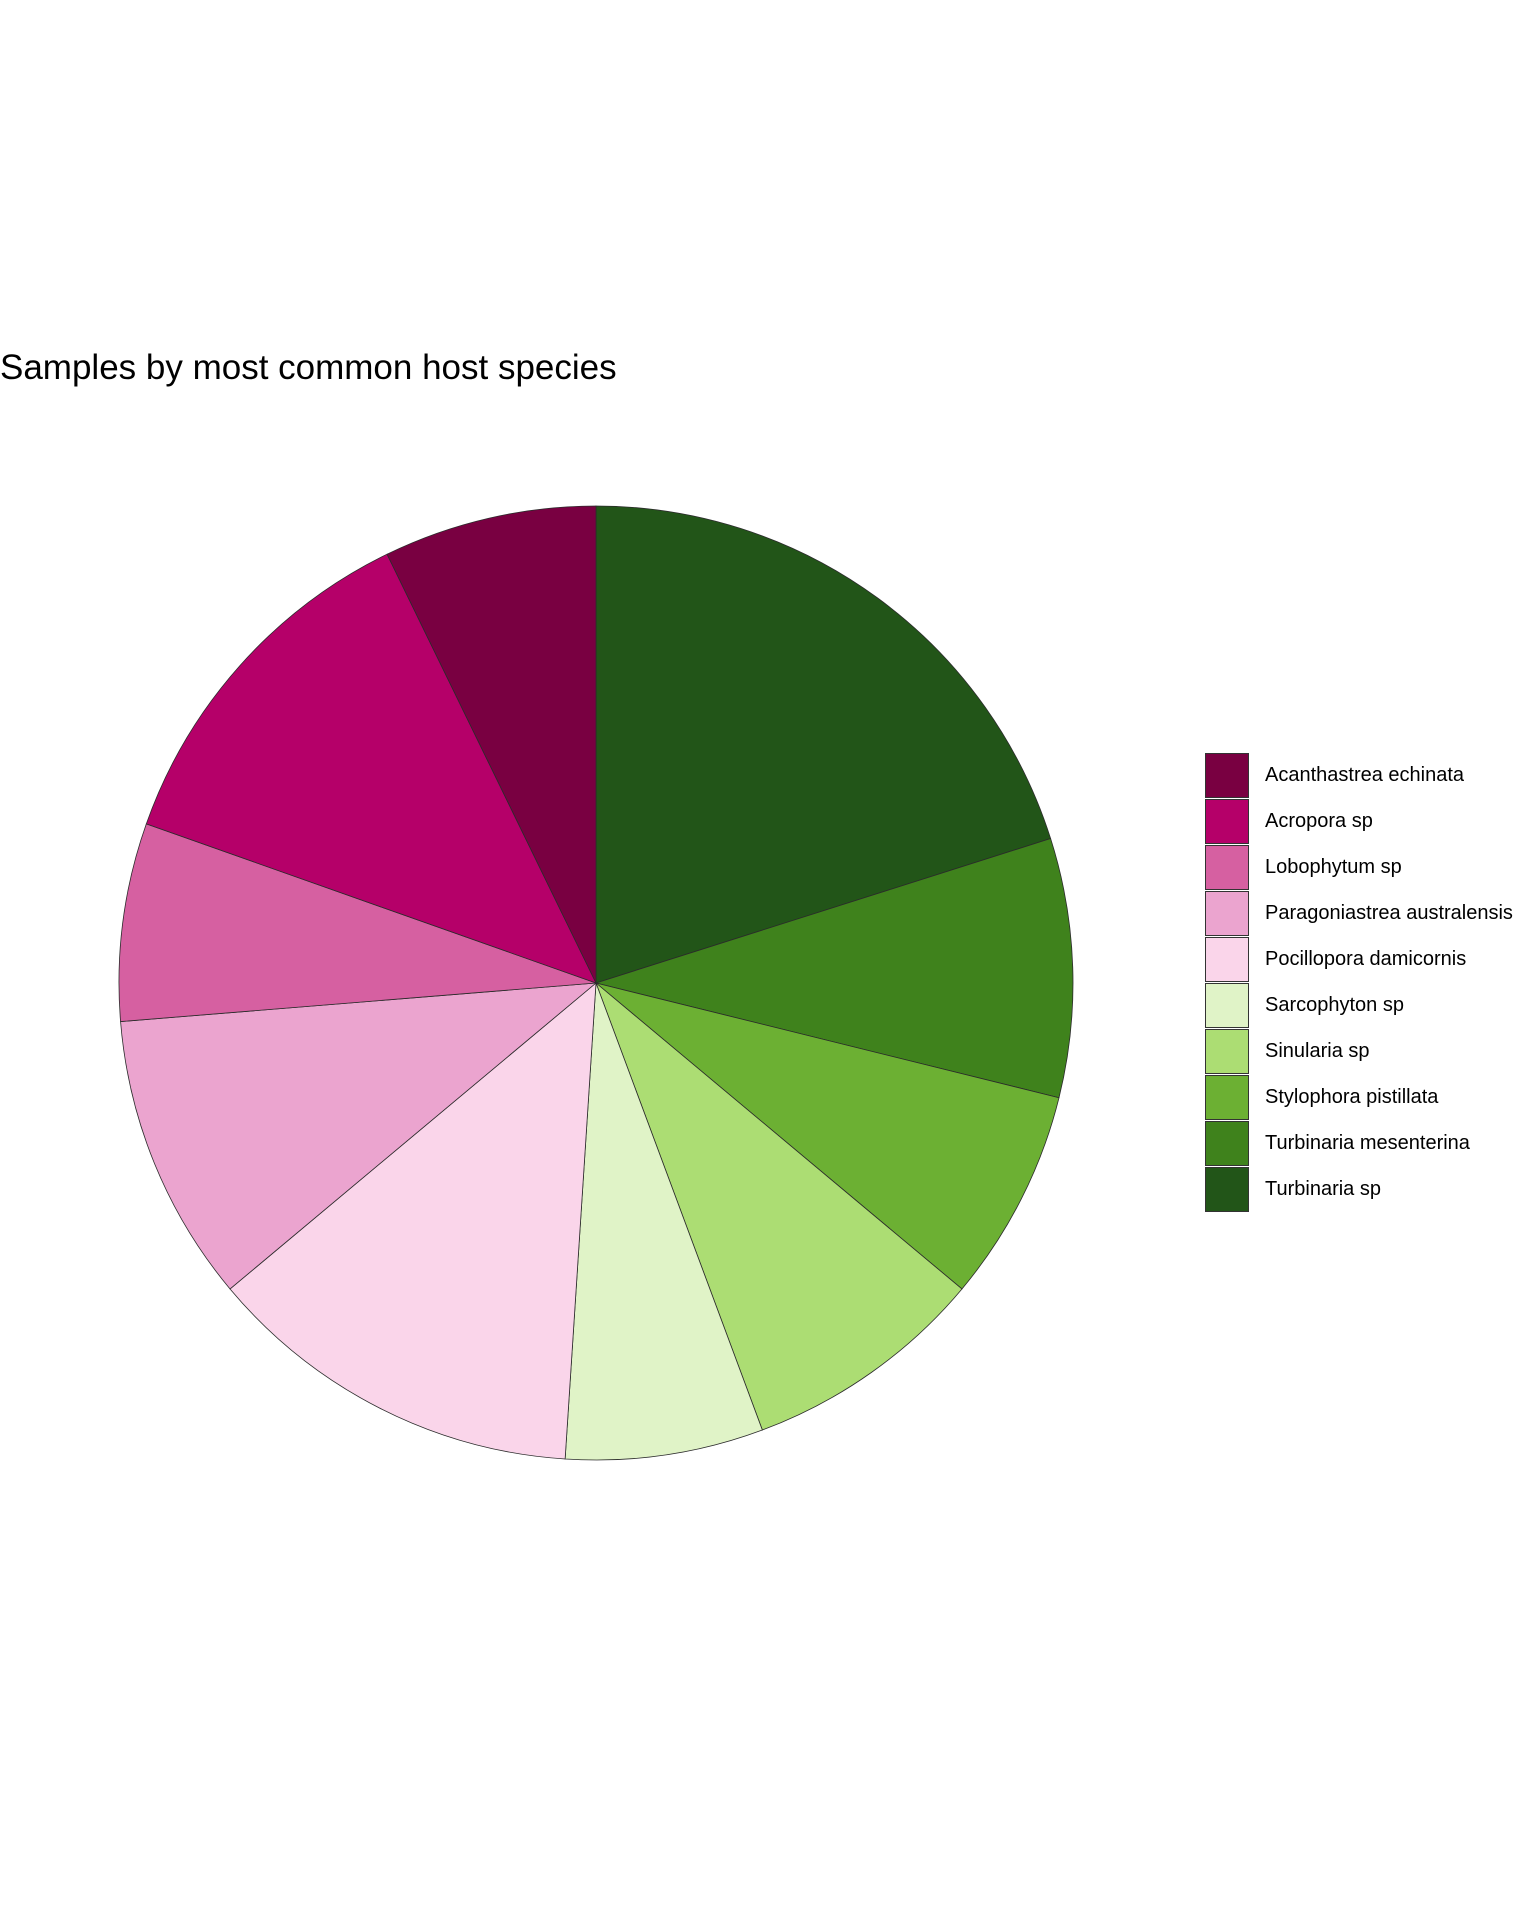  I want to click on legend-label: Sinularia sp, so click(1317, 1051).